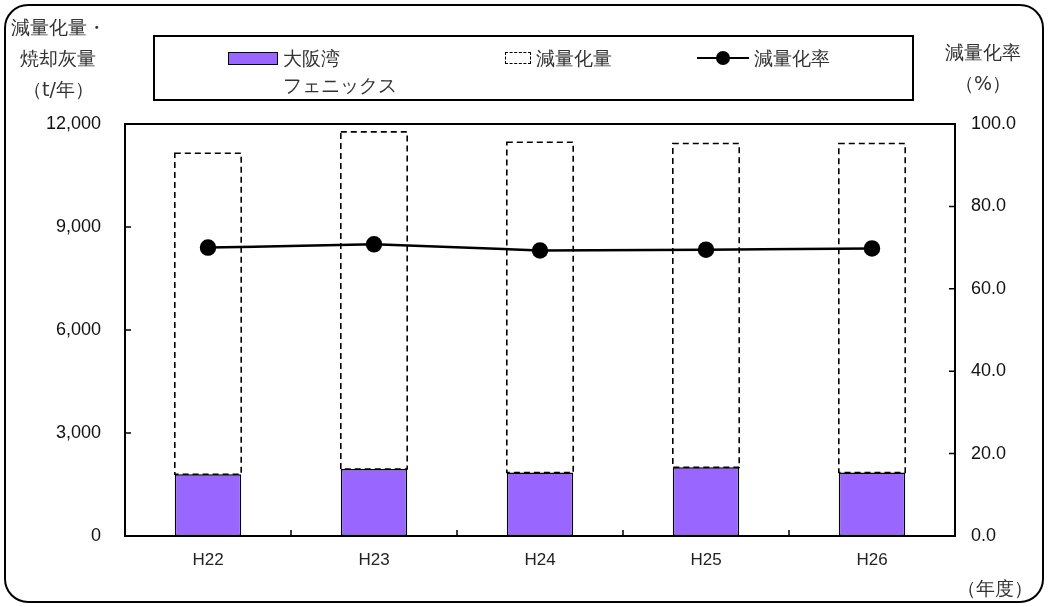 The image size is (1048, 607). What do you see at coordinates (872, 559) in the screenshot?
I see `x-tick-label: H26` at bounding box center [872, 559].